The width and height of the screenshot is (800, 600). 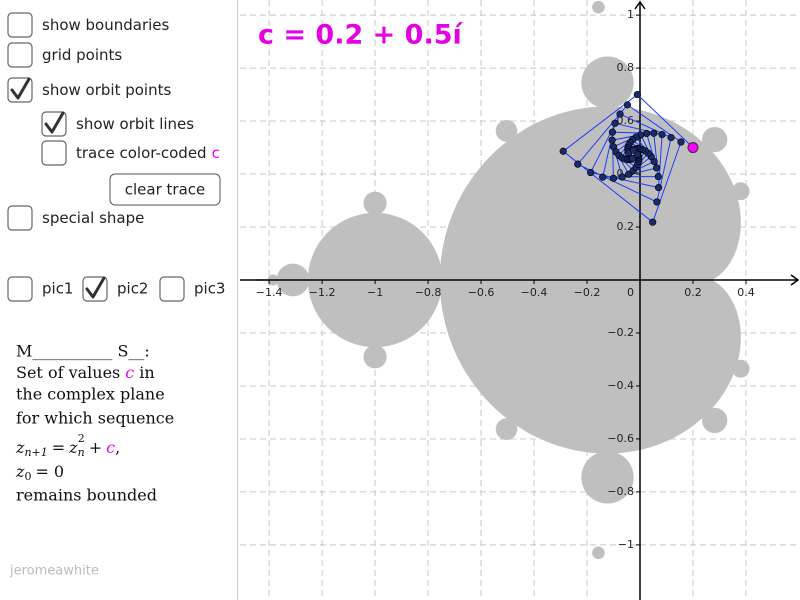 I want to click on math: =, so click(x=58, y=447).